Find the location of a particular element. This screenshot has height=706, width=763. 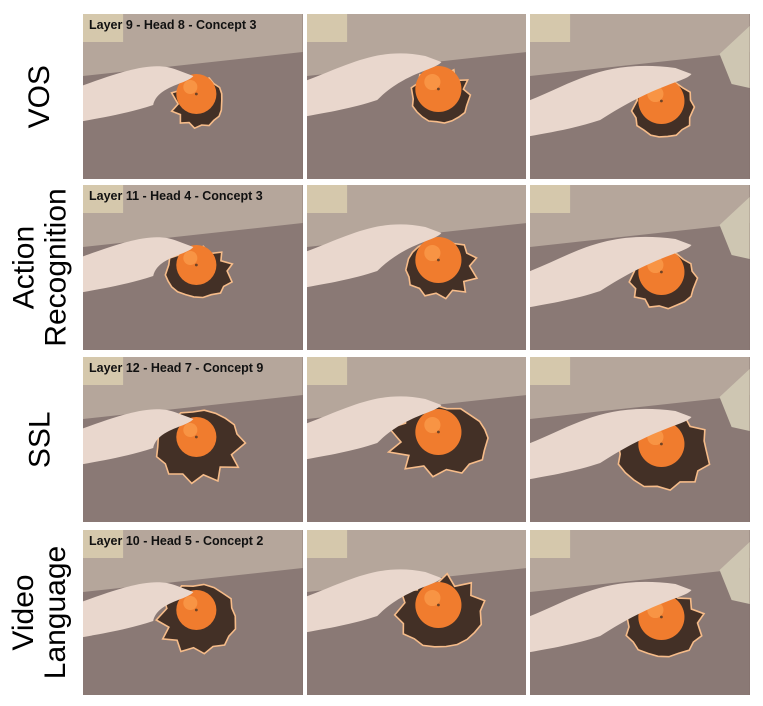

video-frame: Layer 11 - Head 4 - Concept 3 is located at coordinates (193, 267).